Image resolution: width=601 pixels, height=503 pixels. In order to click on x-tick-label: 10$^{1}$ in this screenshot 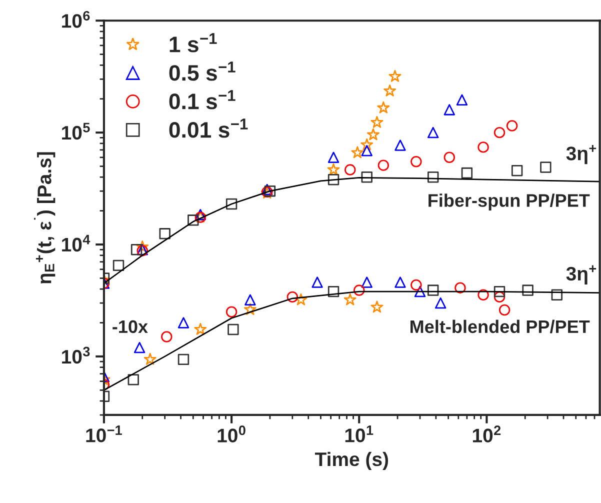, I will do `click(359, 434)`.